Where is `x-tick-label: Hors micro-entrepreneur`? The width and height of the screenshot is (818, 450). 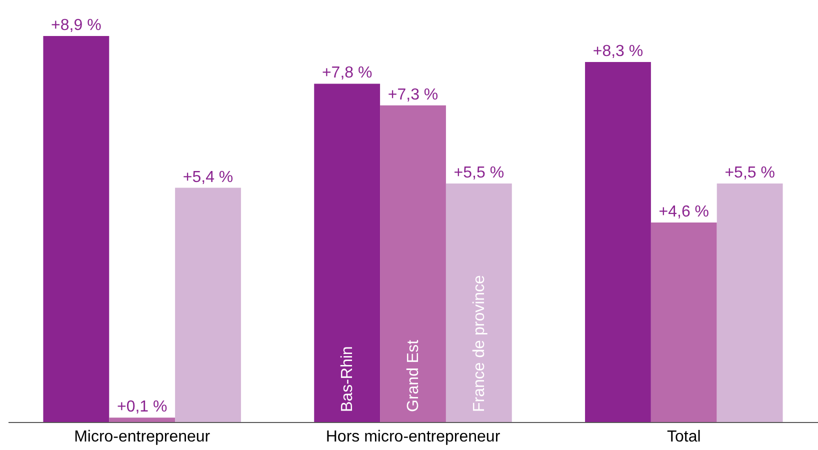
x-tick-label: Hors micro-entrepreneur is located at coordinates (413, 437).